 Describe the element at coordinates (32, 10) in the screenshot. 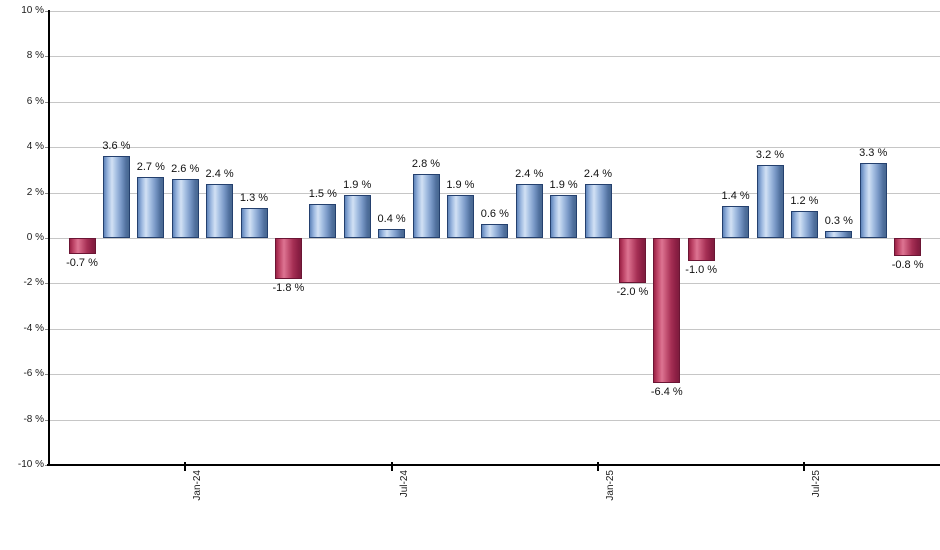

I see `y-axis-tick-label: 10 %` at that location.